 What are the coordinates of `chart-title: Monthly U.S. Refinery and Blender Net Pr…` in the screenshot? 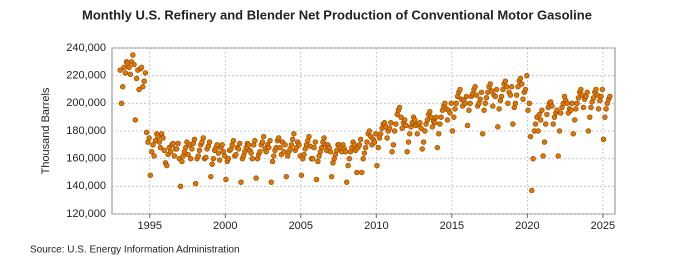 It's located at (337, 14).